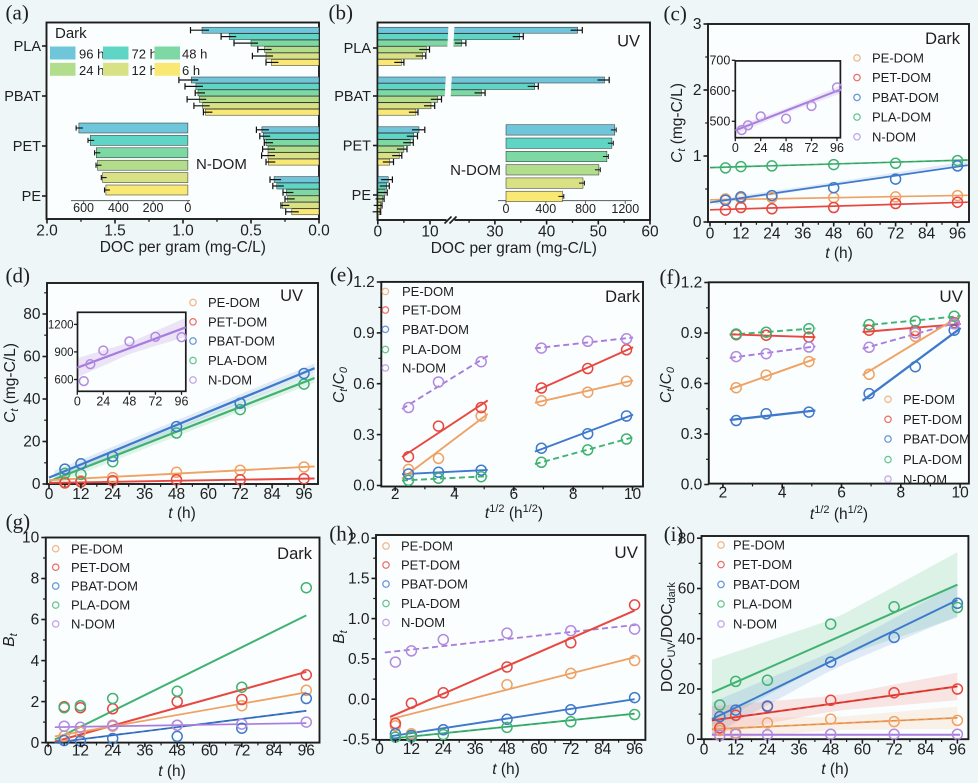  What do you see at coordinates (697, 24) in the screenshot?
I see `svg-text: 3` at bounding box center [697, 24].